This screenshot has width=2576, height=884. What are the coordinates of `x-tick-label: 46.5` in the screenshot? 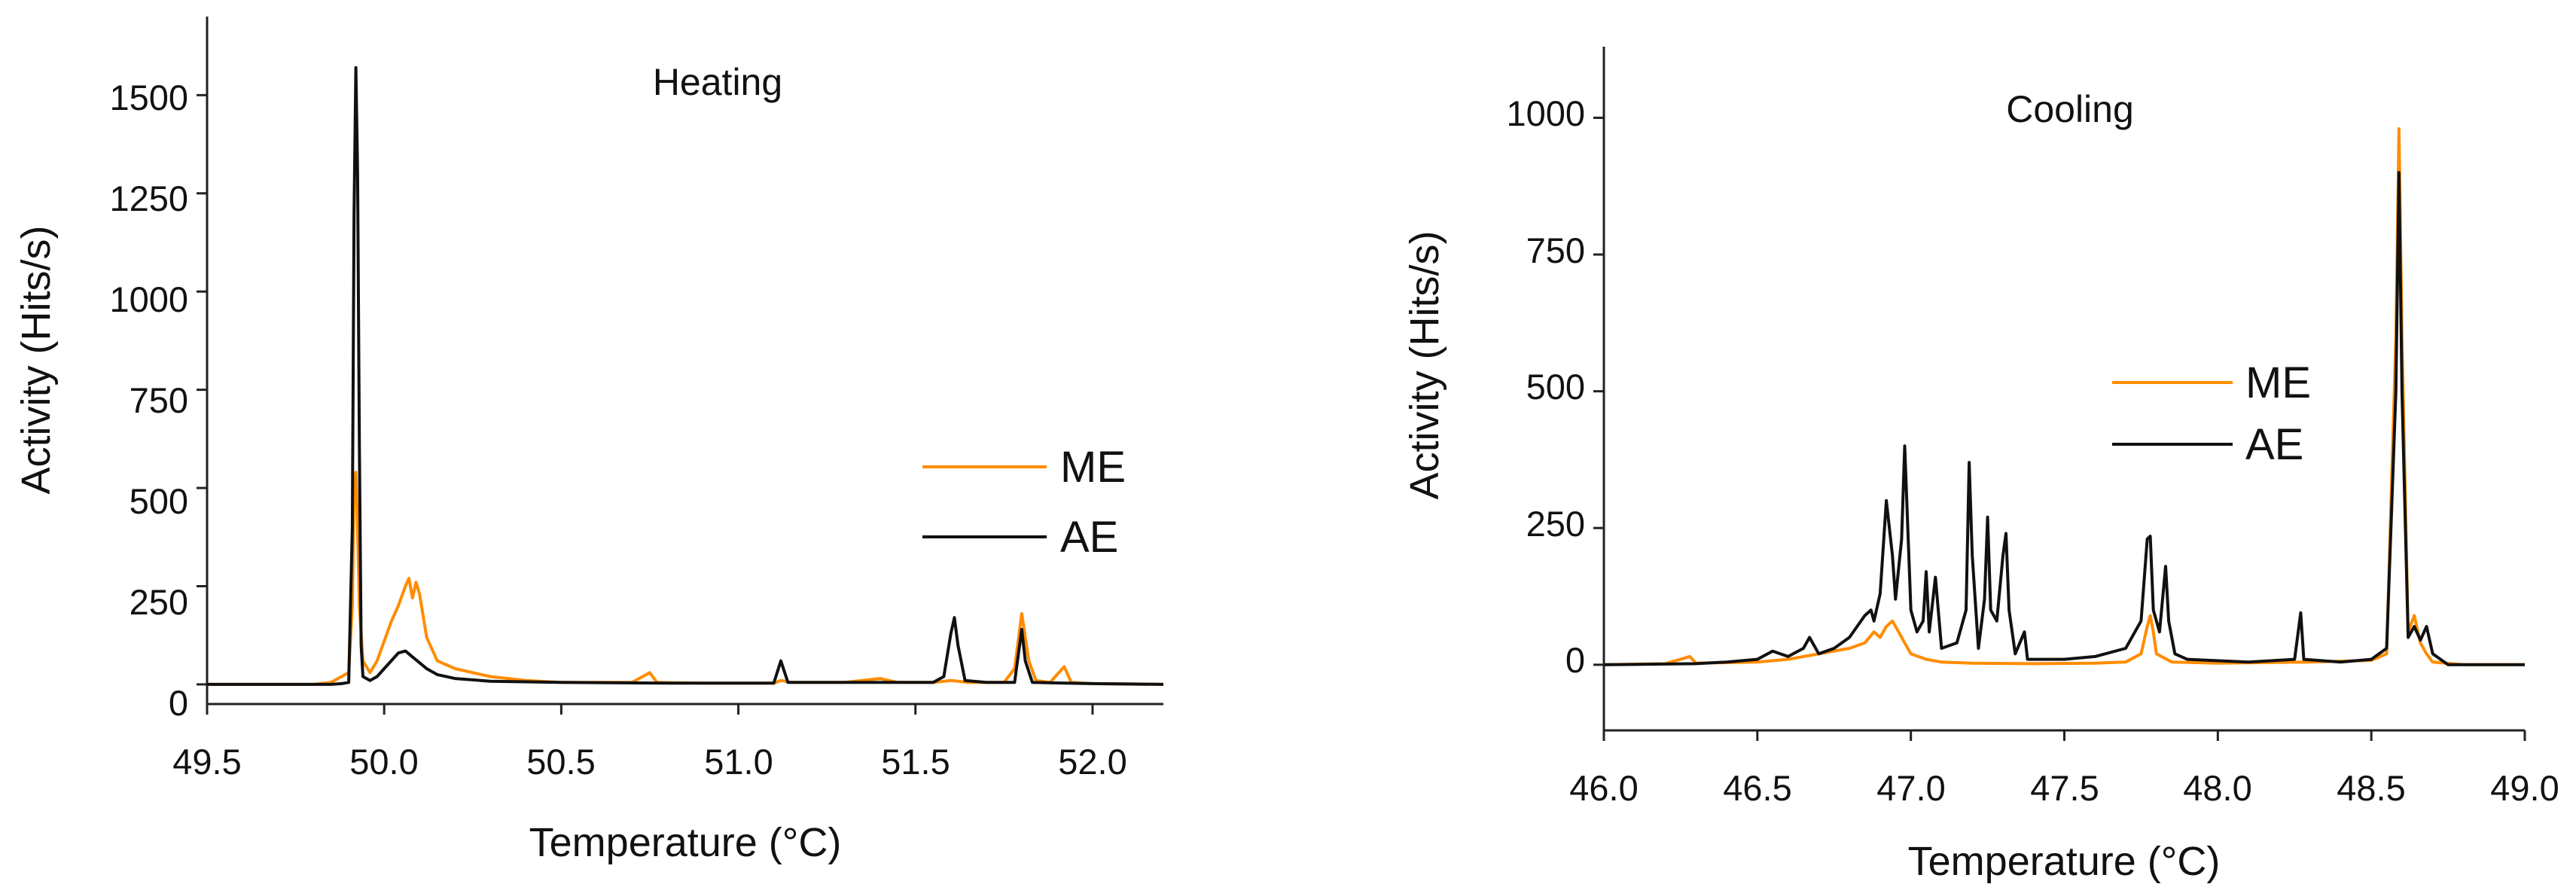 It's located at (1757, 788).